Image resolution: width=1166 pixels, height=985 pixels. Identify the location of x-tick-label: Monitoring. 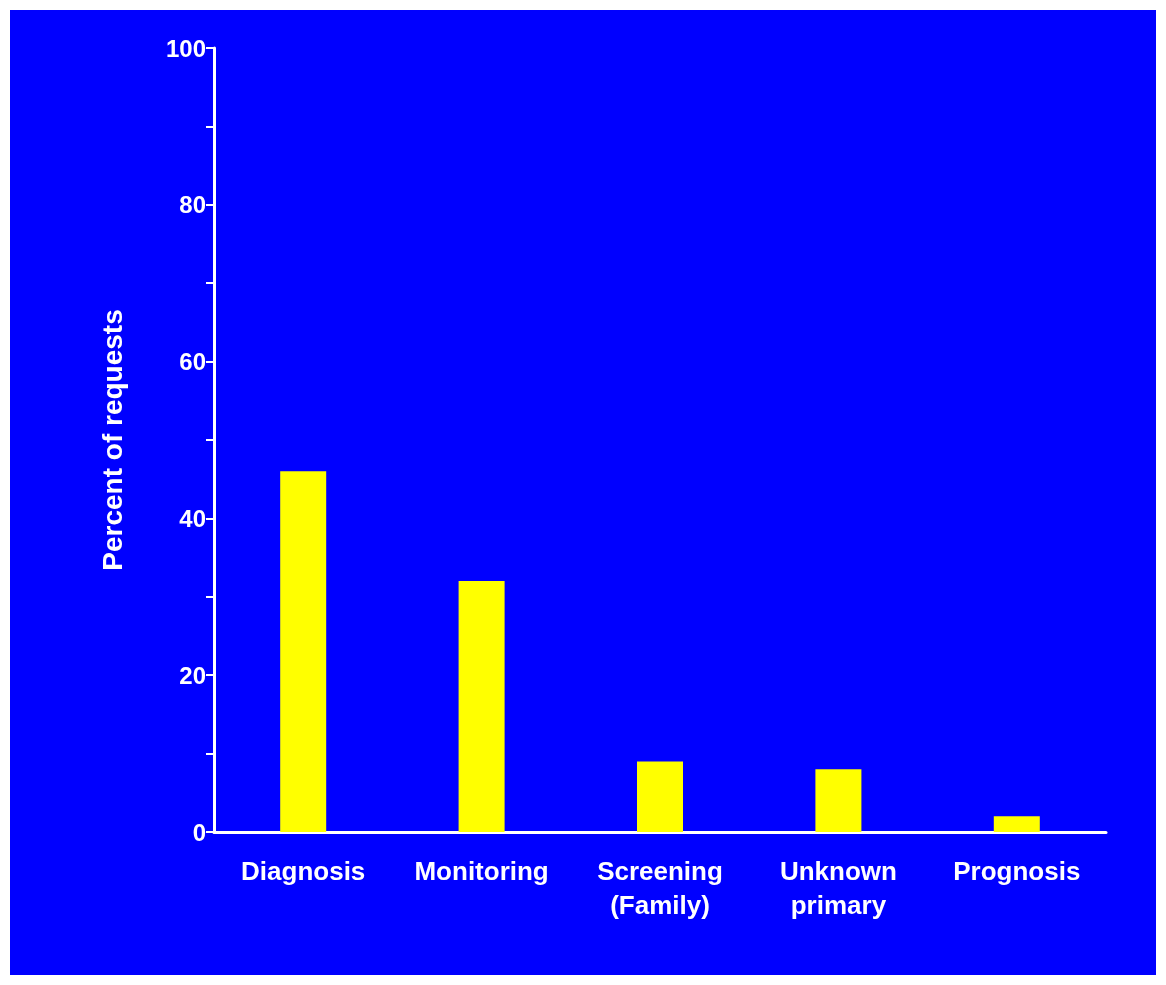
(481, 871).